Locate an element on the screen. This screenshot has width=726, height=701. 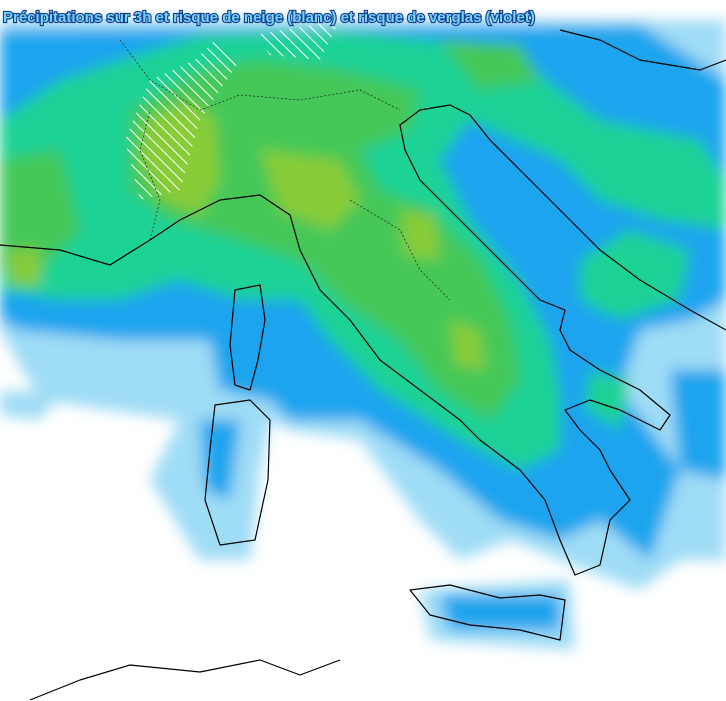
snow-risk is located at coordinates (232, 110).